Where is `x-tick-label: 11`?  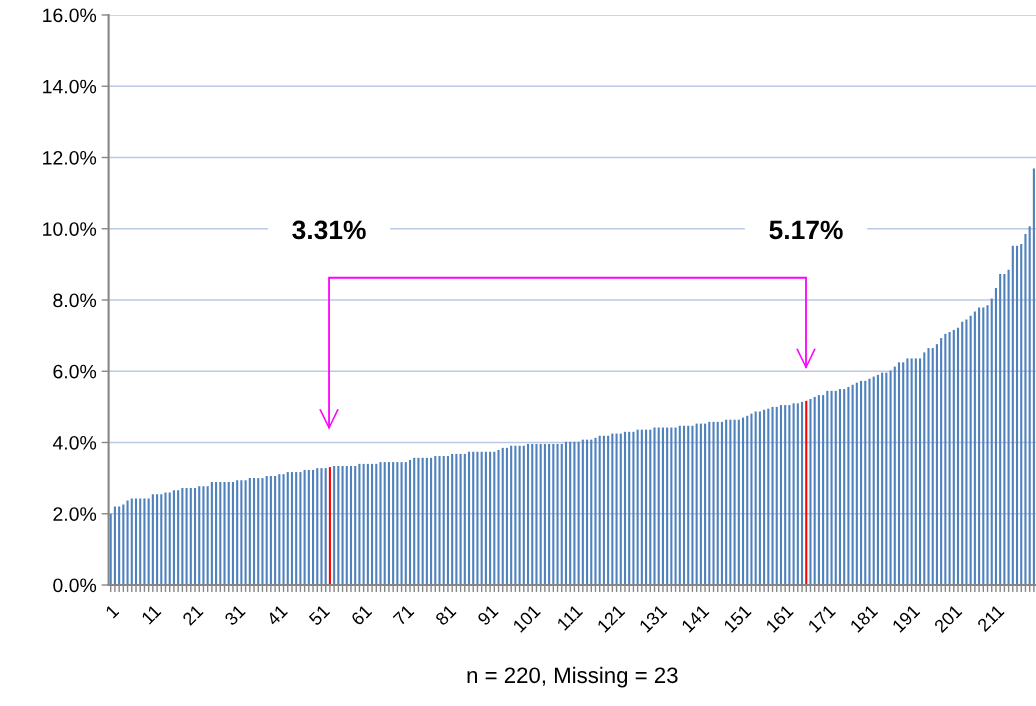
x-tick-label: 11 is located at coordinates (151, 614).